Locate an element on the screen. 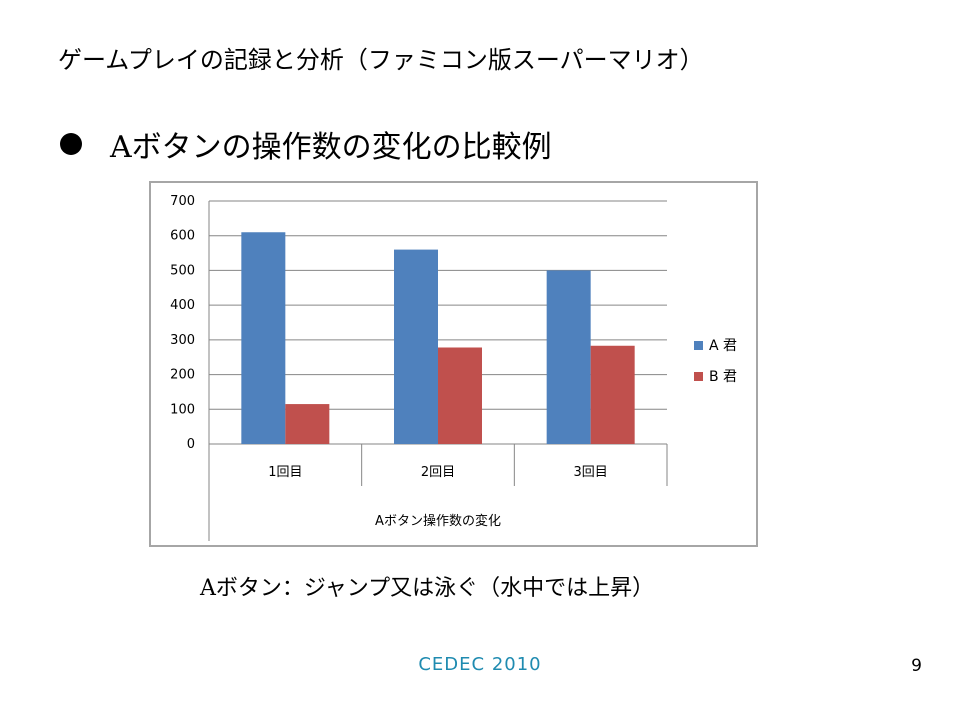 The width and height of the screenshot is (960, 720). bar-series0-cat1 is located at coordinates (416, 346).